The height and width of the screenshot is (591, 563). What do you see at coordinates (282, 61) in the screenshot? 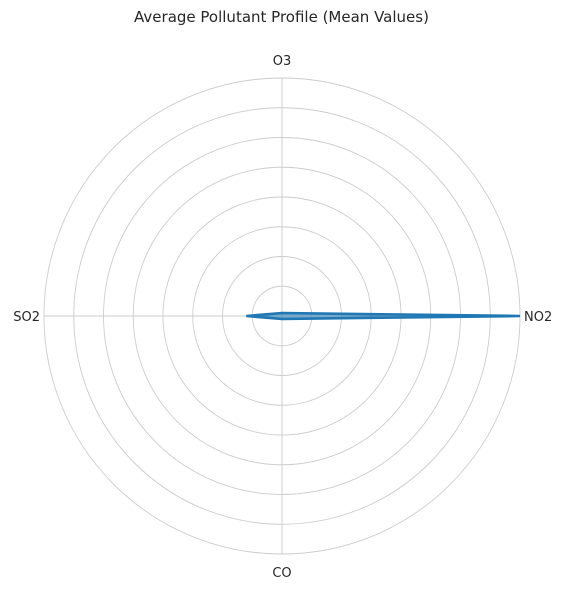
I see `axis-label-o3: O3` at bounding box center [282, 61].